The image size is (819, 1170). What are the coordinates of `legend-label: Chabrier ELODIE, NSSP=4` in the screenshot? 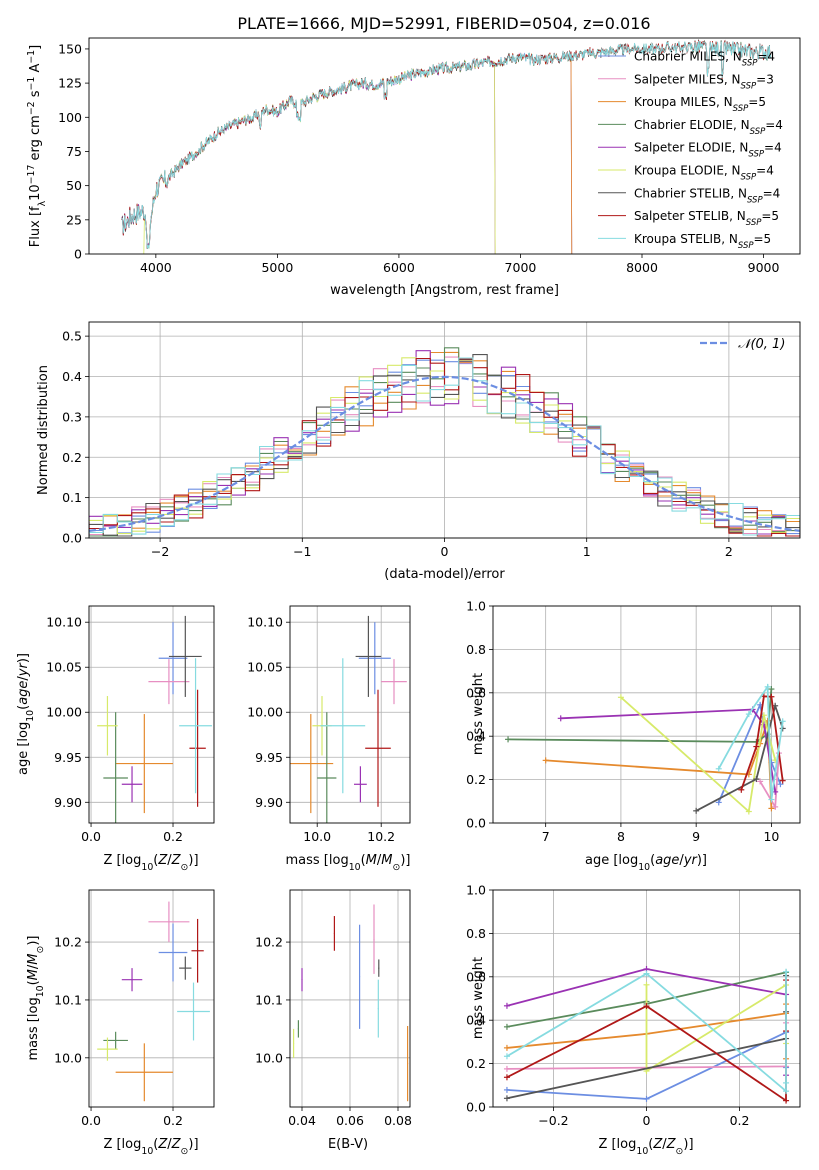 It's located at (708, 127).